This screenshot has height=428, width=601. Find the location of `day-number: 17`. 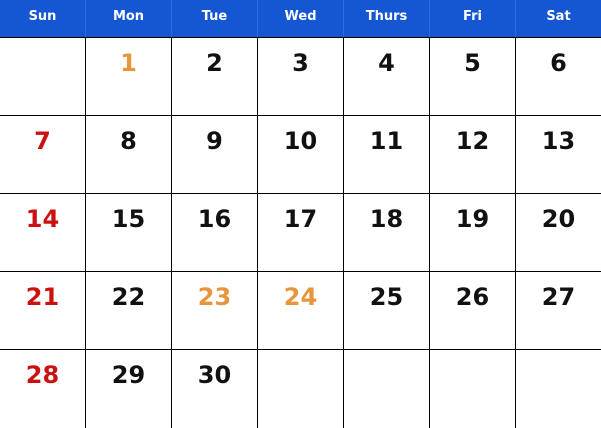

day-number: 17 is located at coordinates (300, 219).